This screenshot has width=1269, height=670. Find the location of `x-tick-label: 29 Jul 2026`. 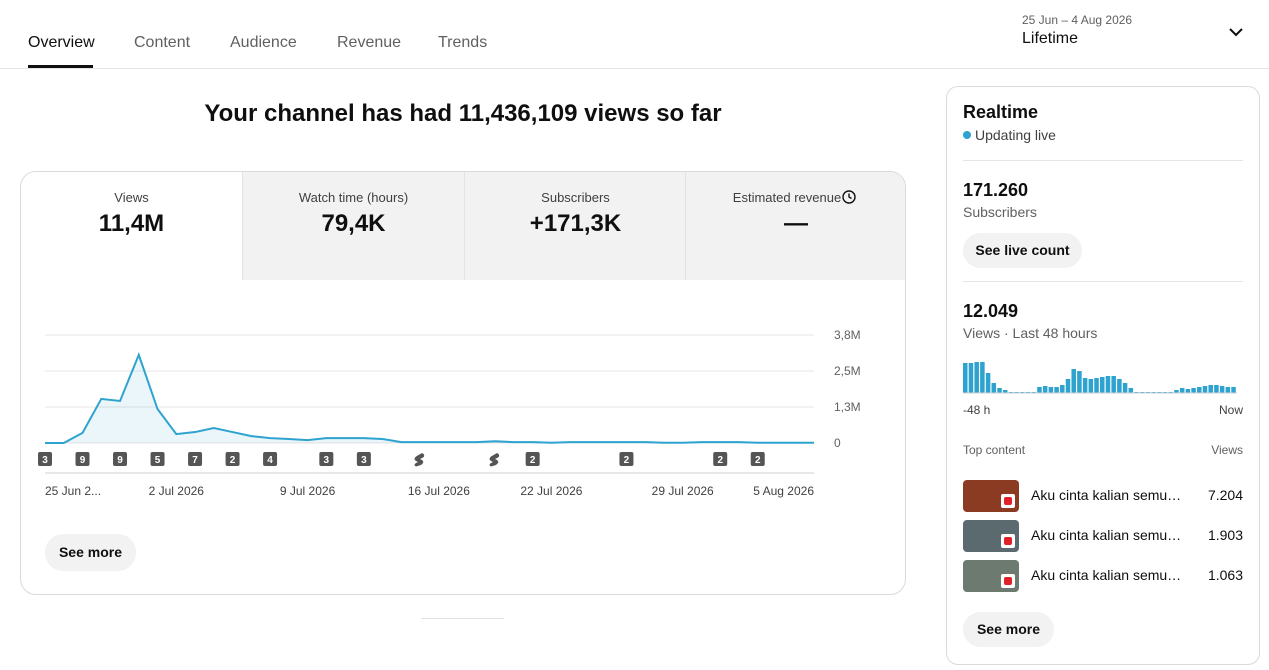

x-tick-label: 29 Jul 2026 is located at coordinates (683, 491).